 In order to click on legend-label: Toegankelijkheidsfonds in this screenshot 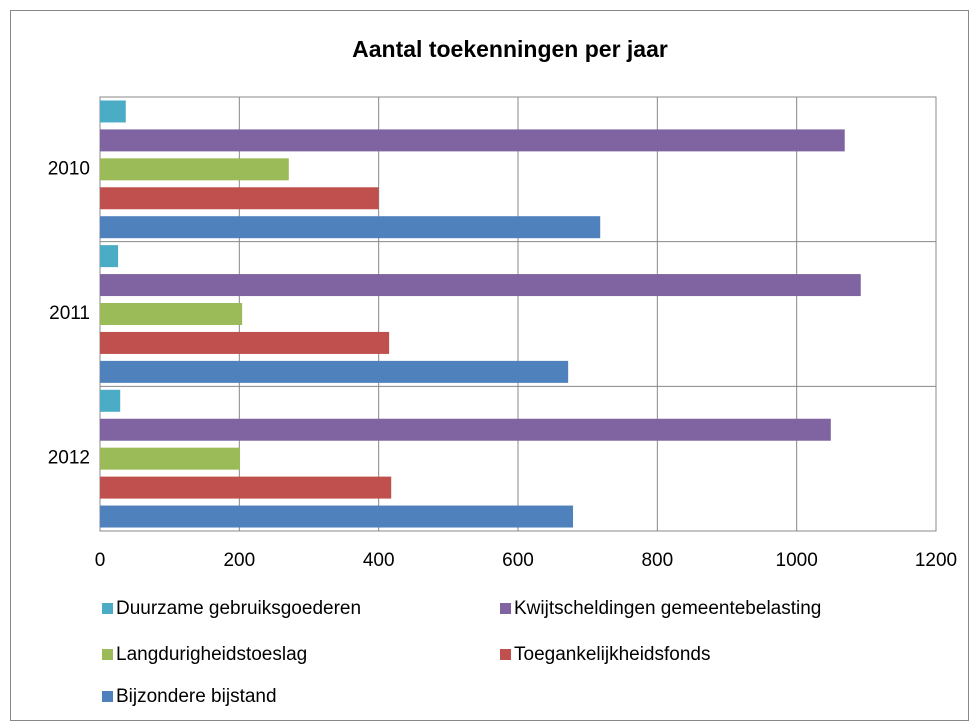, I will do `click(612, 654)`.